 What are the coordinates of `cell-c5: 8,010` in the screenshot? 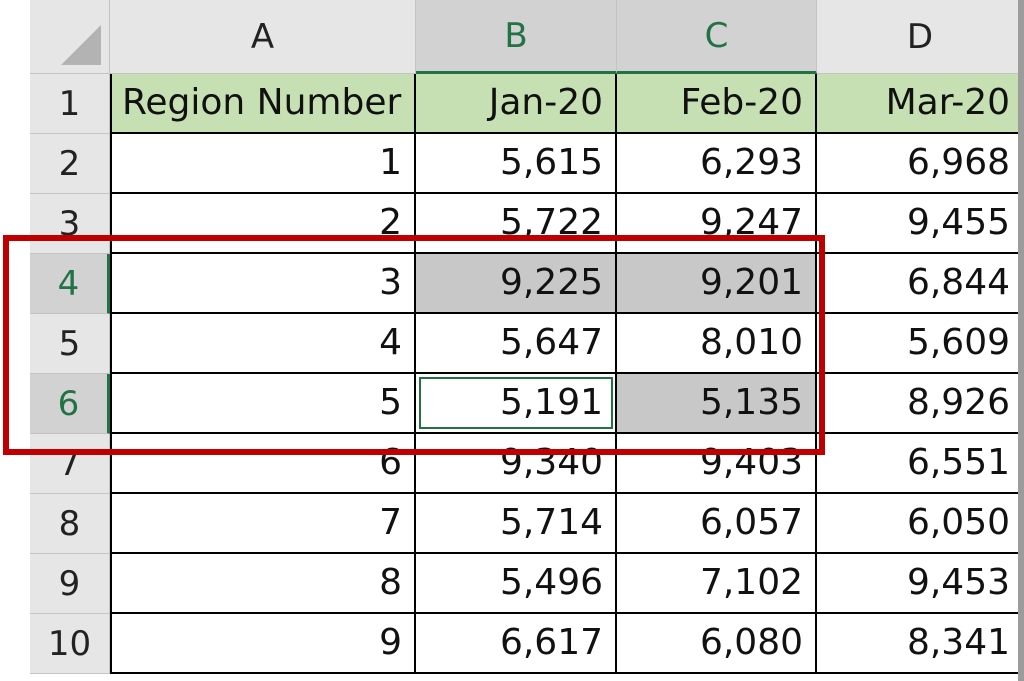 It's located at (717, 344).